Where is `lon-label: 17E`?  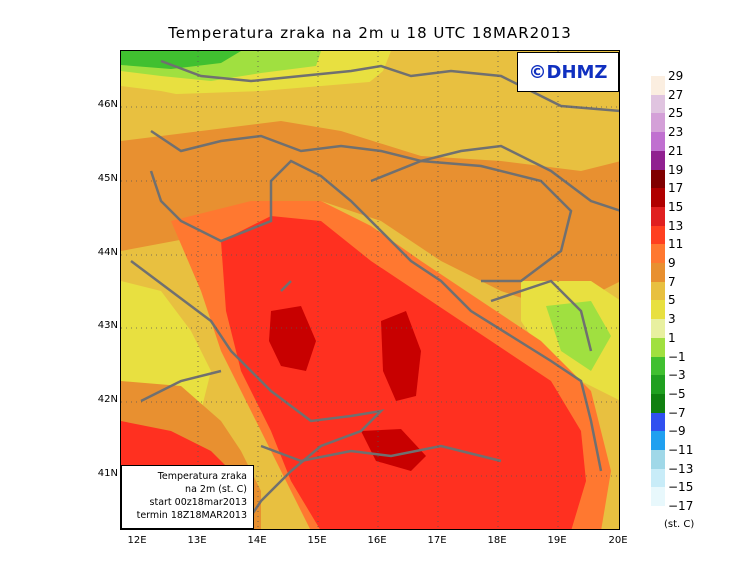
lon-label: 17E is located at coordinates (437, 540).